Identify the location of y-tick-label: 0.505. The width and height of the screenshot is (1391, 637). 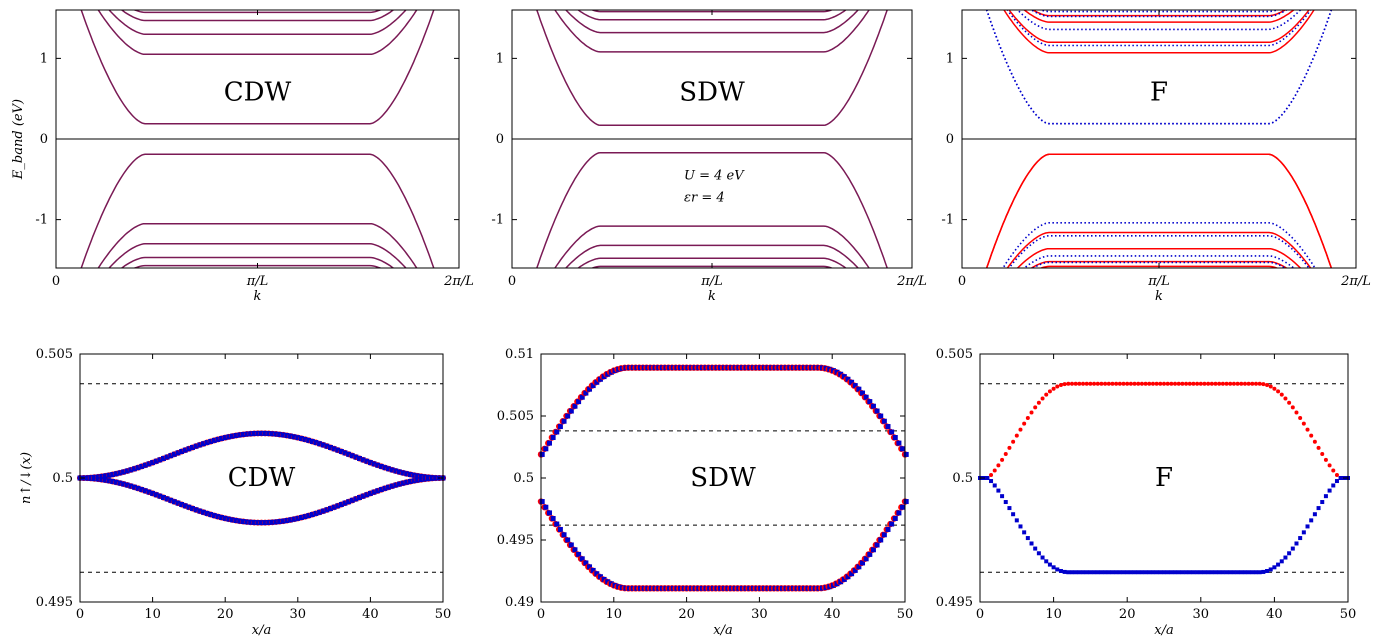
(515, 416).